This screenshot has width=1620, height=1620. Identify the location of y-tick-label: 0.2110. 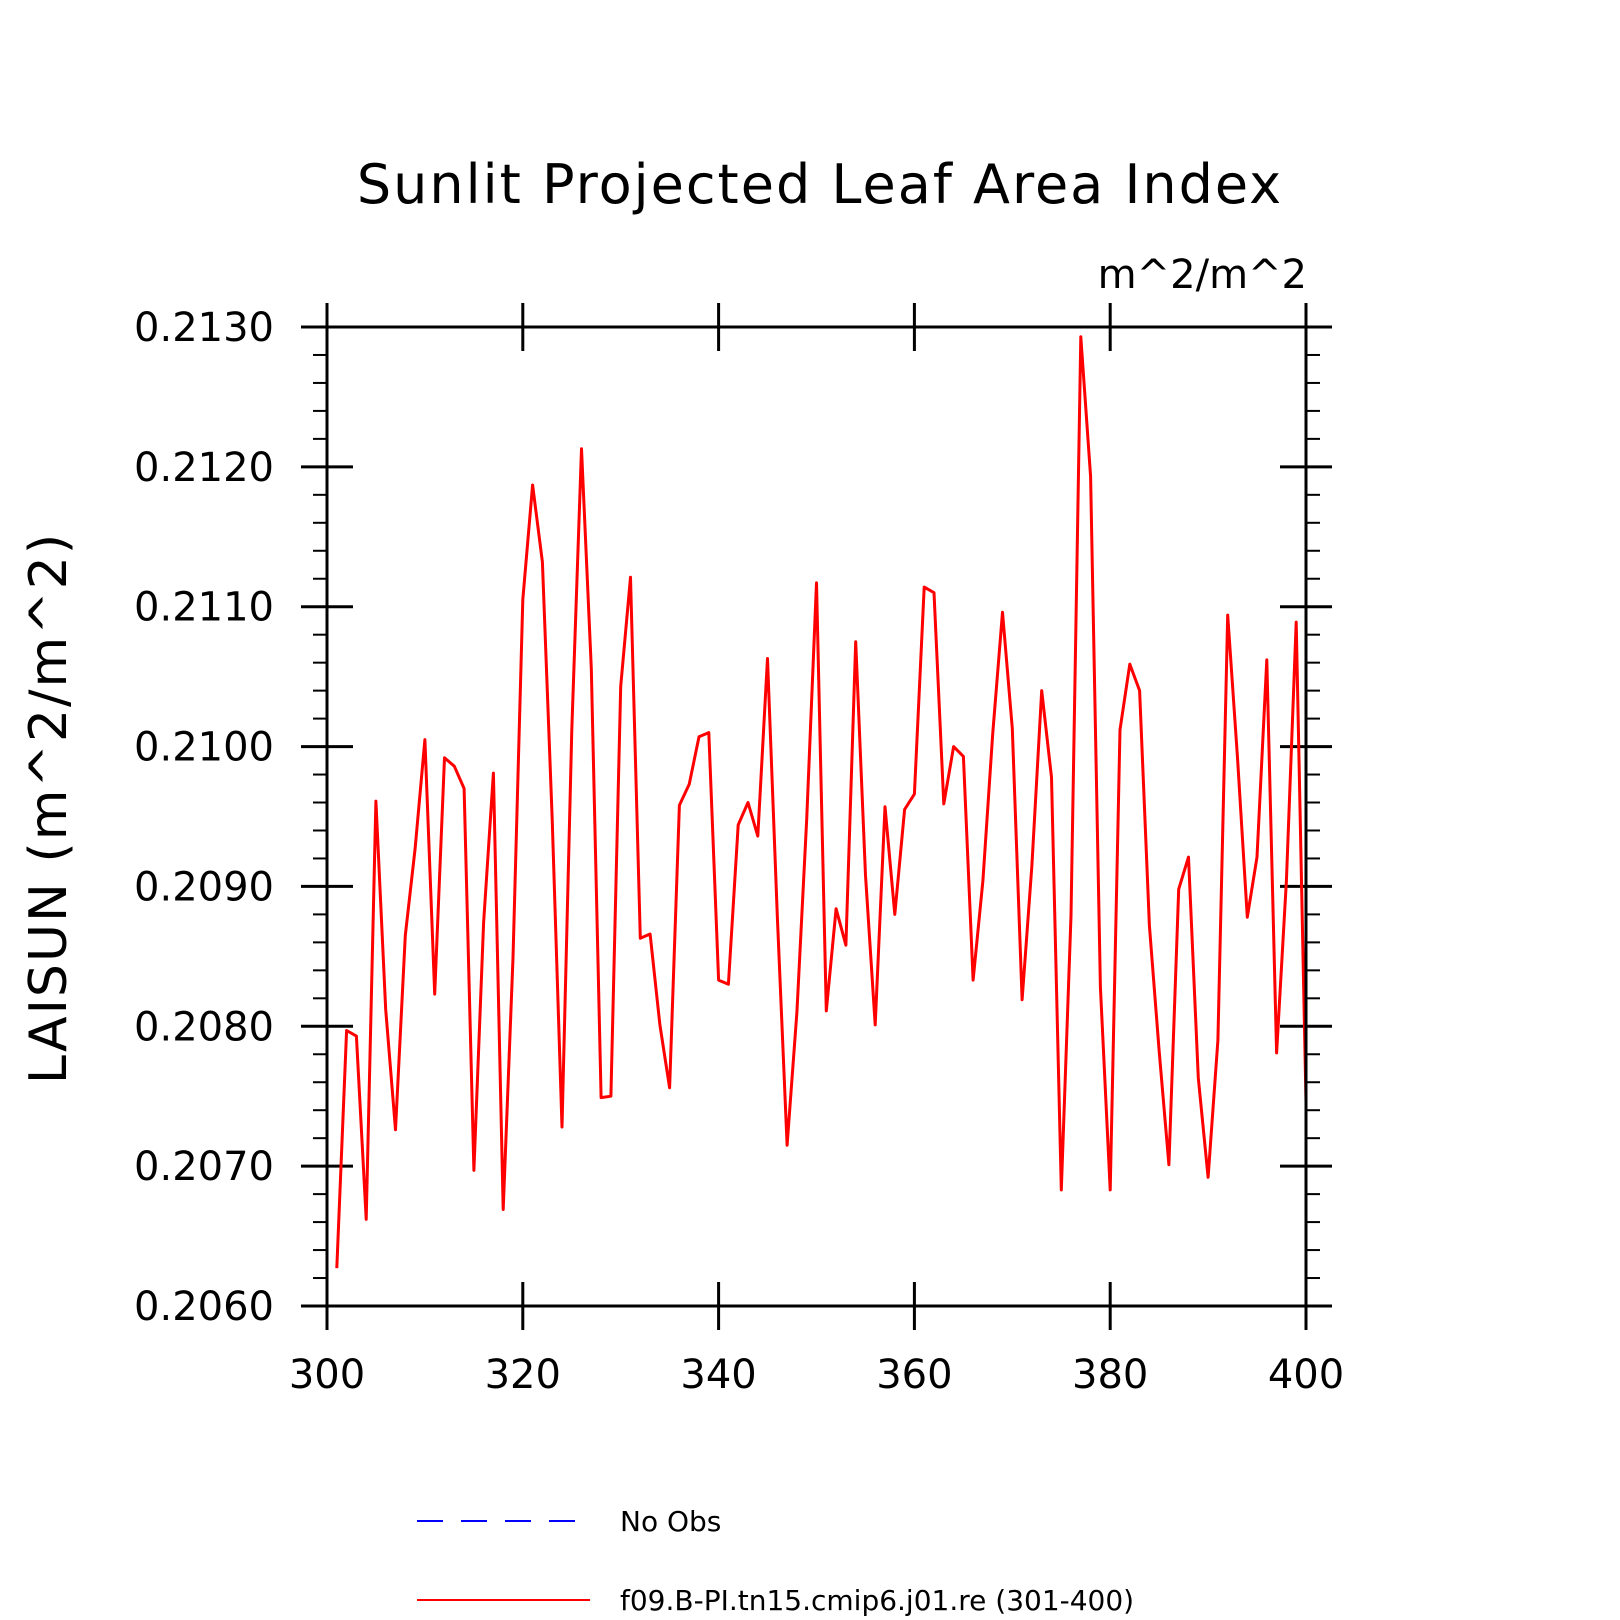
(204, 608).